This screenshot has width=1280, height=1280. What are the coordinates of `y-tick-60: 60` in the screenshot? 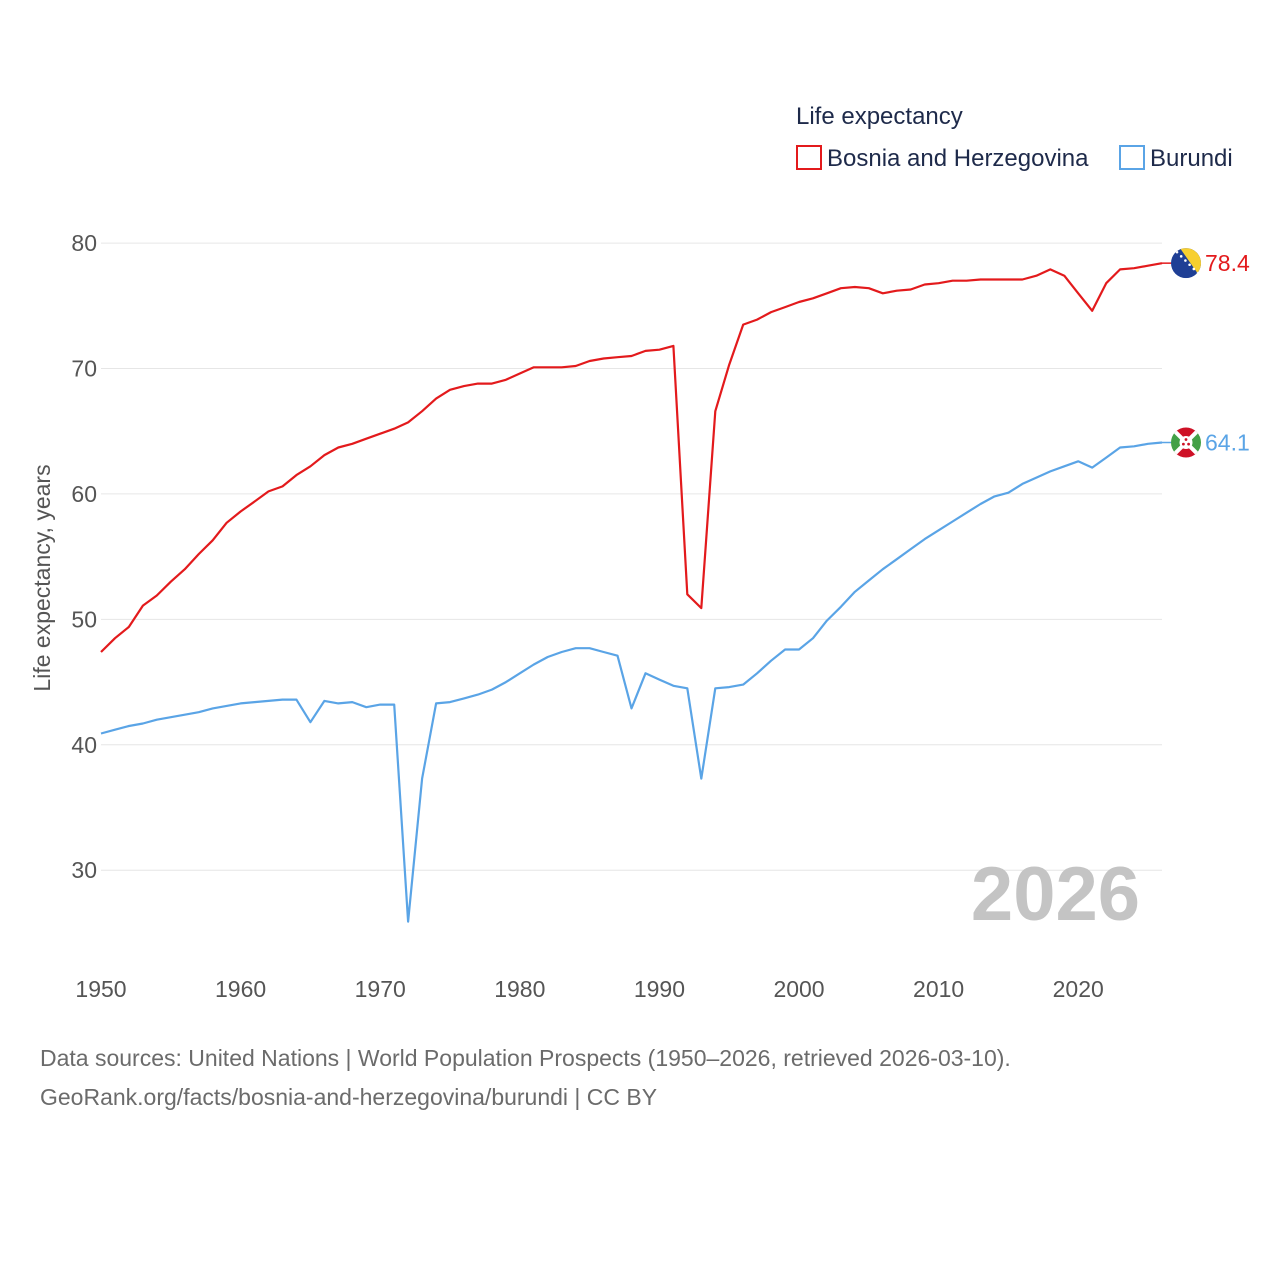 It's located at (84, 494).